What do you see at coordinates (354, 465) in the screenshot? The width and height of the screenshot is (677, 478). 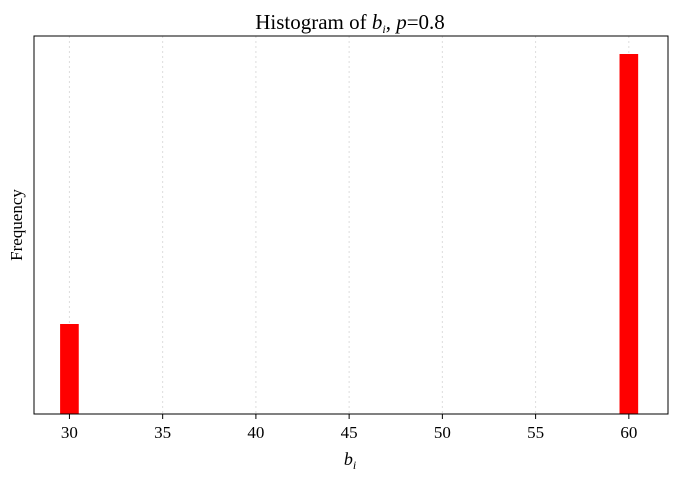 I see `x-axis-label-subscript: i` at bounding box center [354, 465].